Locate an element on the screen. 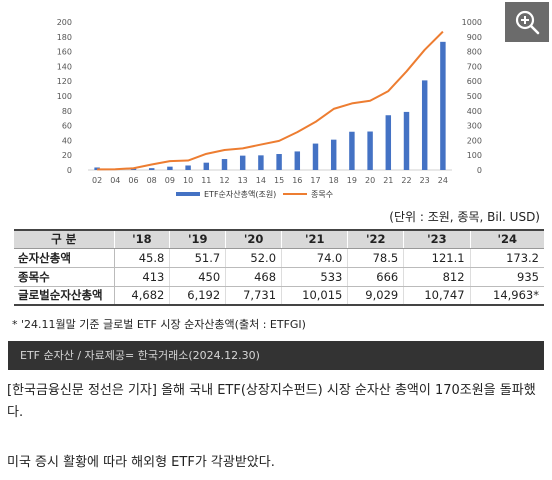 The height and width of the screenshot is (480, 552). table-cell: 450 is located at coordinates (197, 277).